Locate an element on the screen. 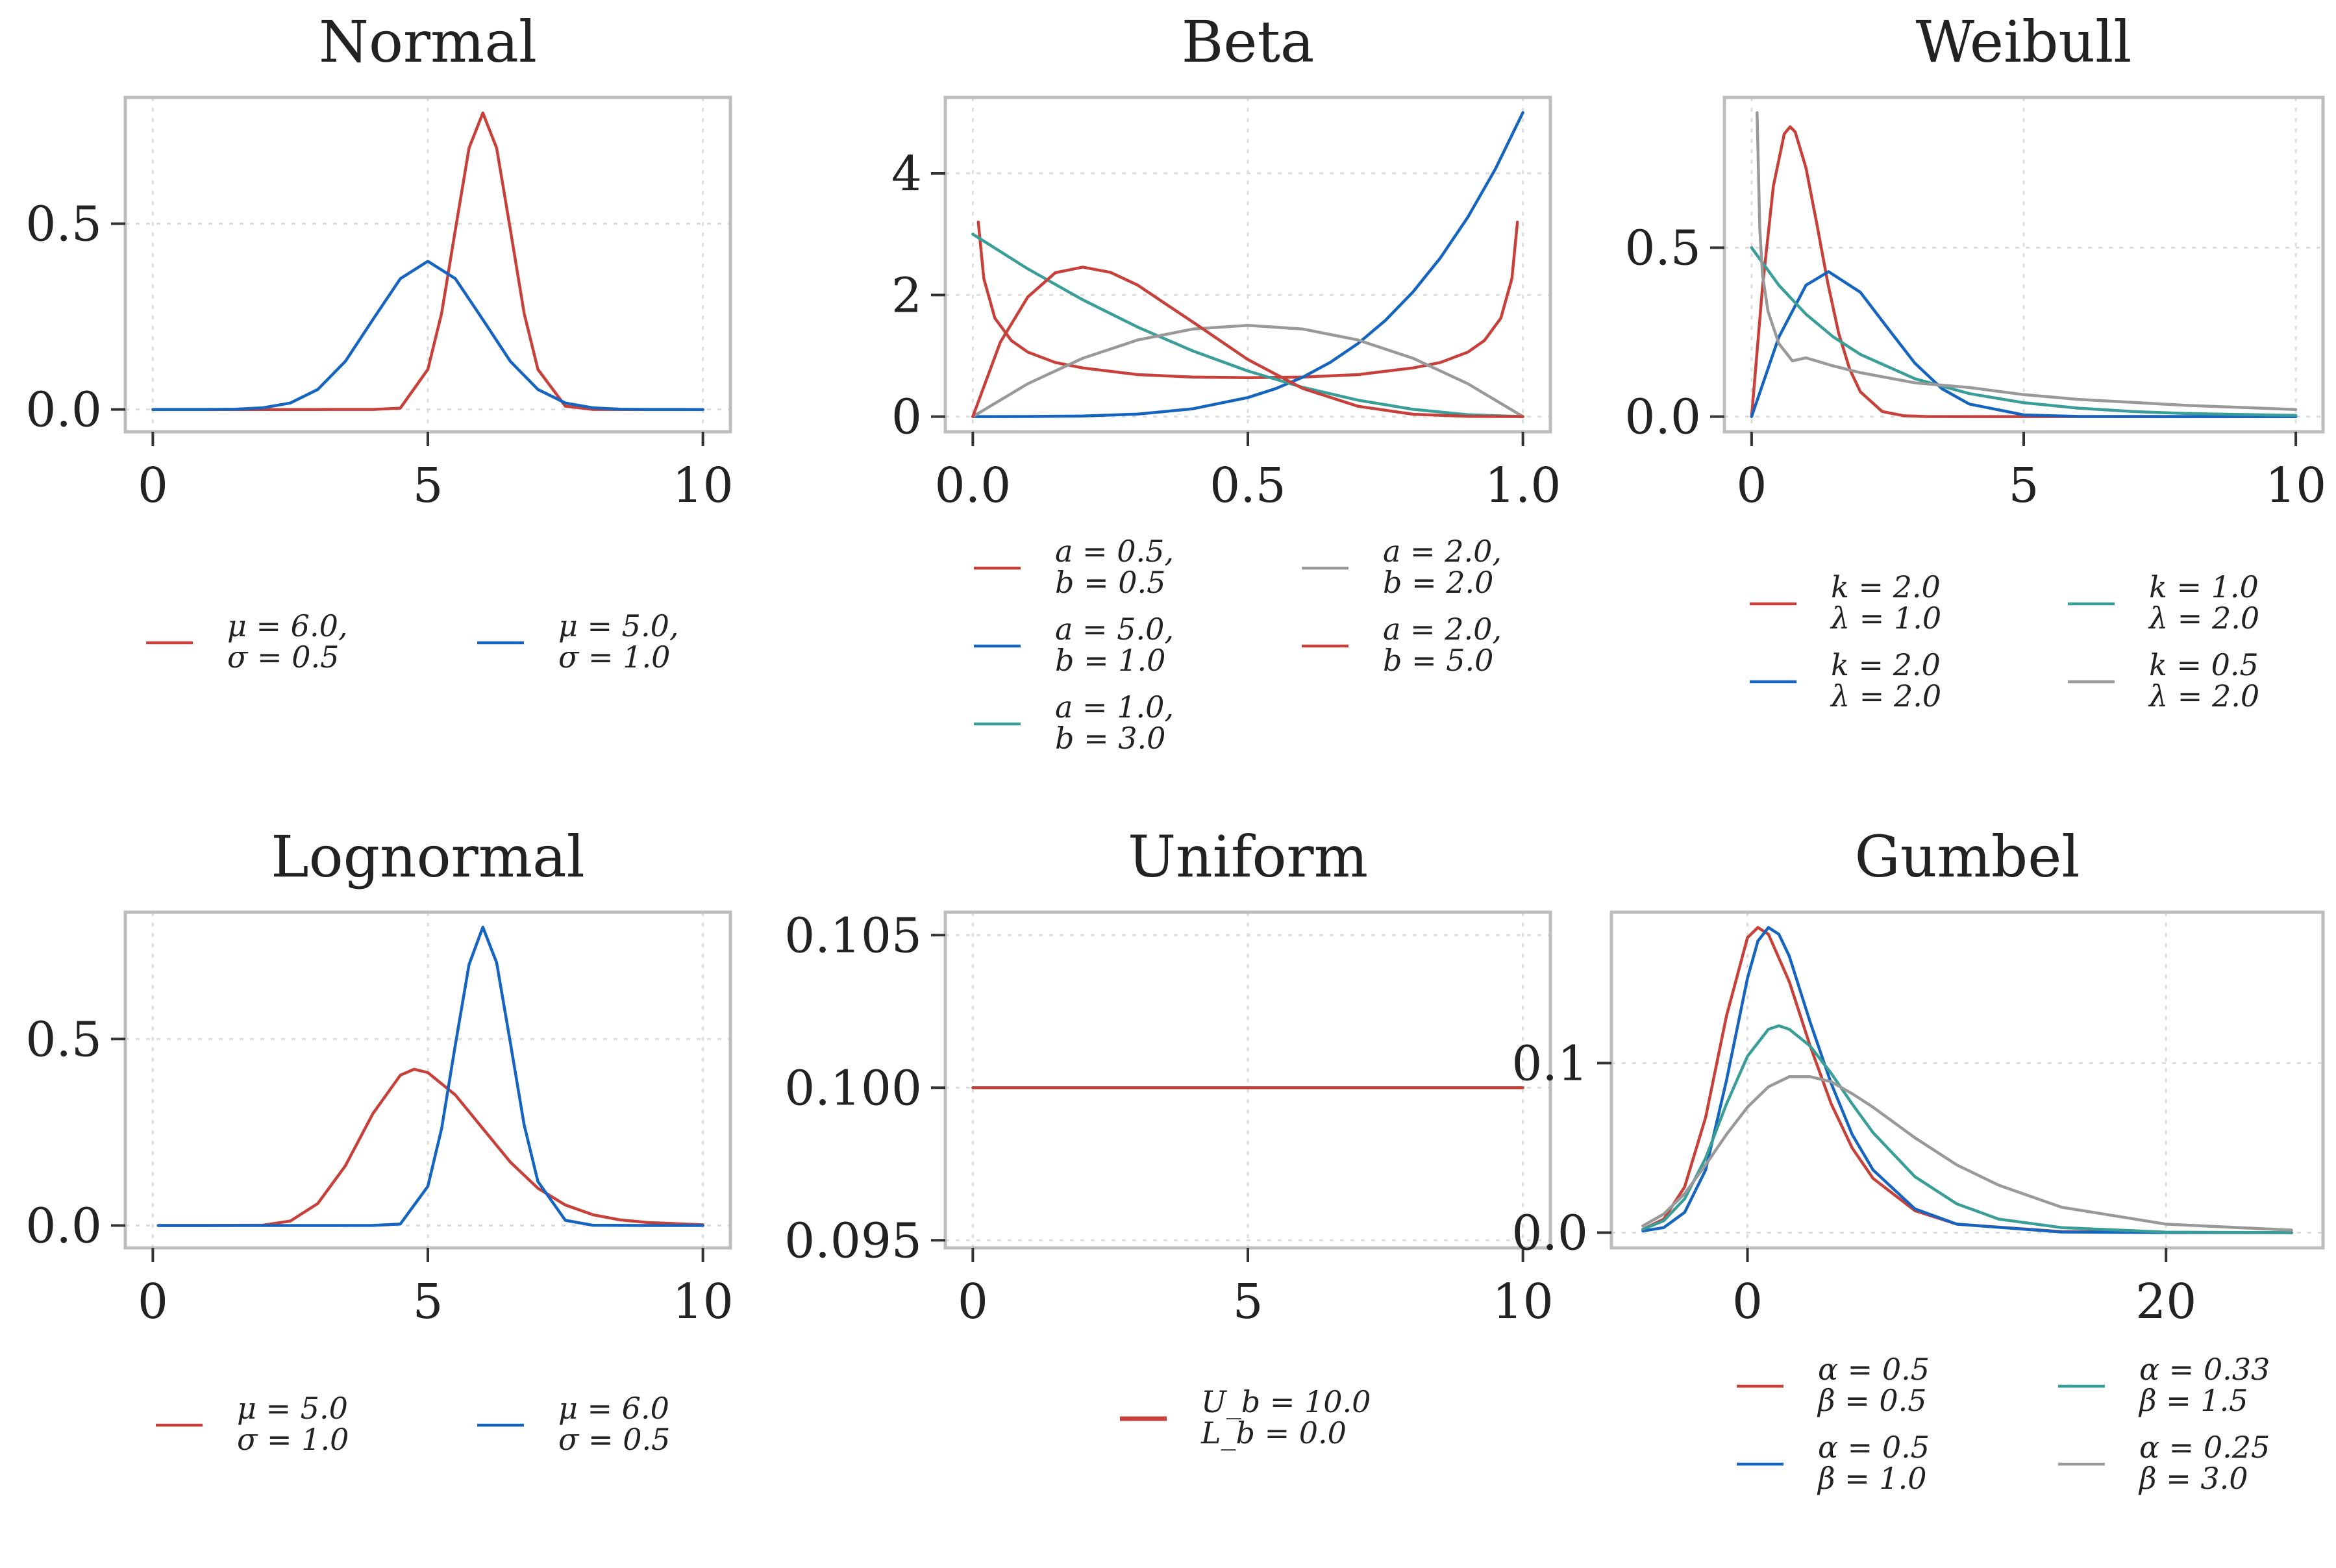 This screenshot has width=2336, height=1568. legend-label: μ = 5.0 is located at coordinates (292, 1408).